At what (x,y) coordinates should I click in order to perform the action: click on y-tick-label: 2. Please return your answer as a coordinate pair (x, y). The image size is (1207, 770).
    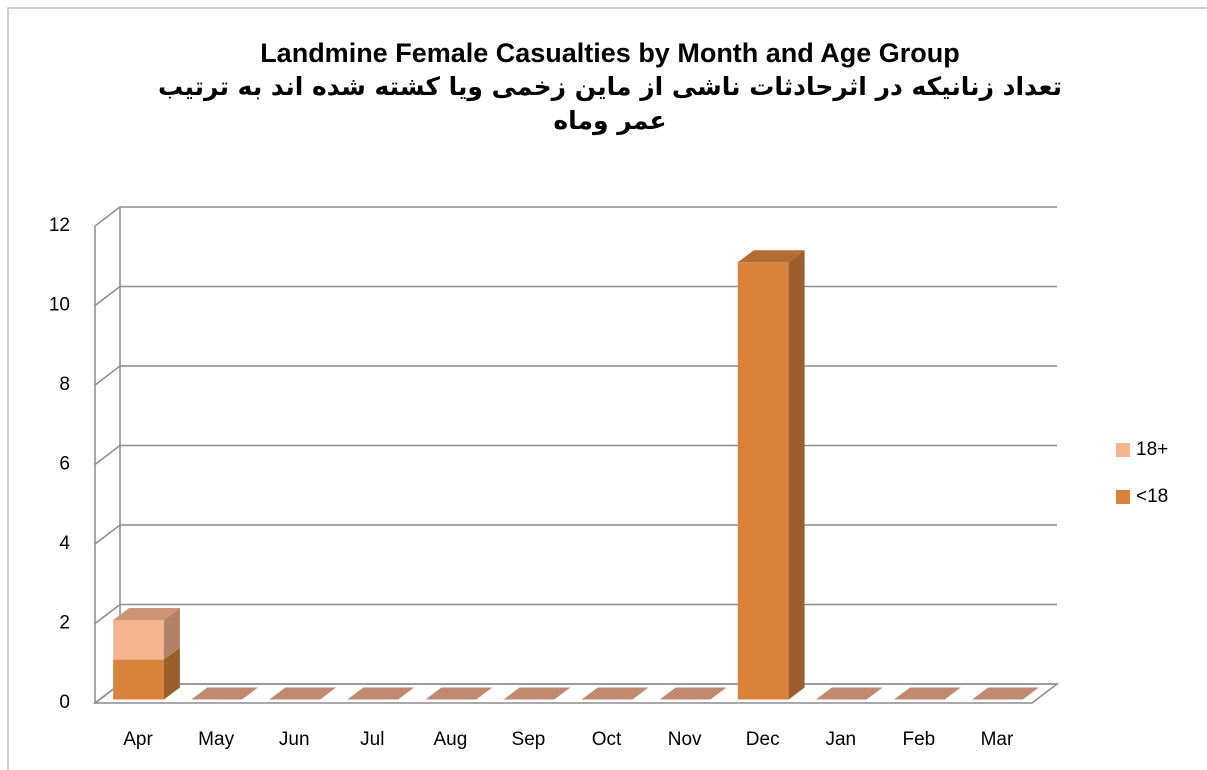
    Looking at the image, I should click on (64, 623).